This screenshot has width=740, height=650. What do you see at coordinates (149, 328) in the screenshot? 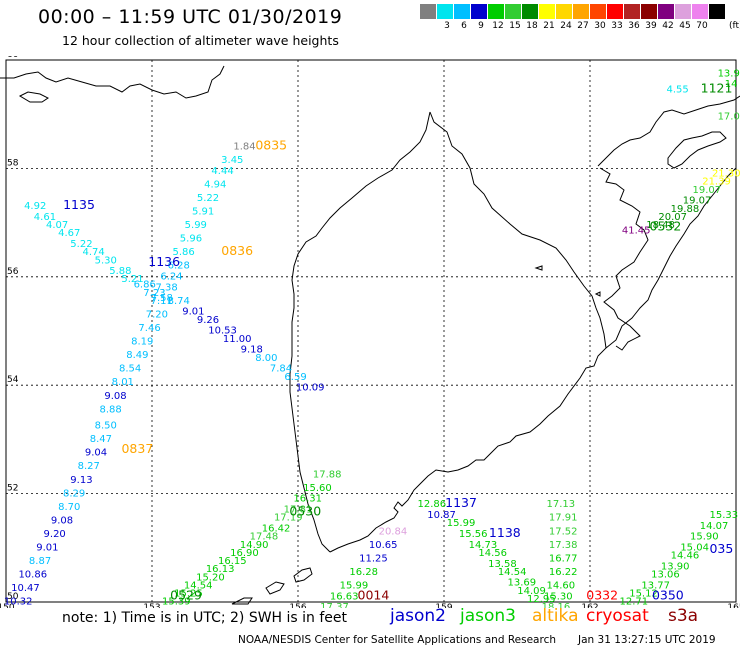
I see `wave-height-value: 7.46` at bounding box center [149, 328].